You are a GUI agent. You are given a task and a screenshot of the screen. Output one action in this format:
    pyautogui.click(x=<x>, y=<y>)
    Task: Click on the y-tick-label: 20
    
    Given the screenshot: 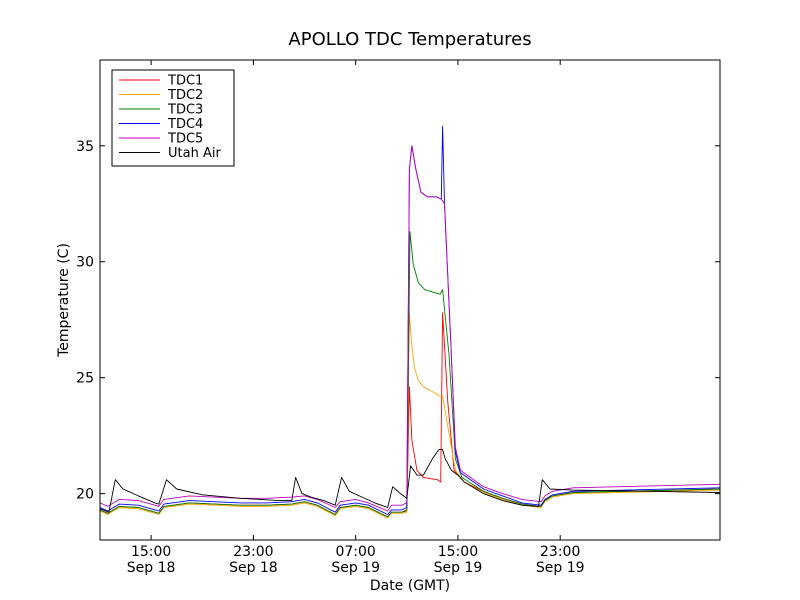 What is the action you would take?
    pyautogui.click(x=85, y=495)
    